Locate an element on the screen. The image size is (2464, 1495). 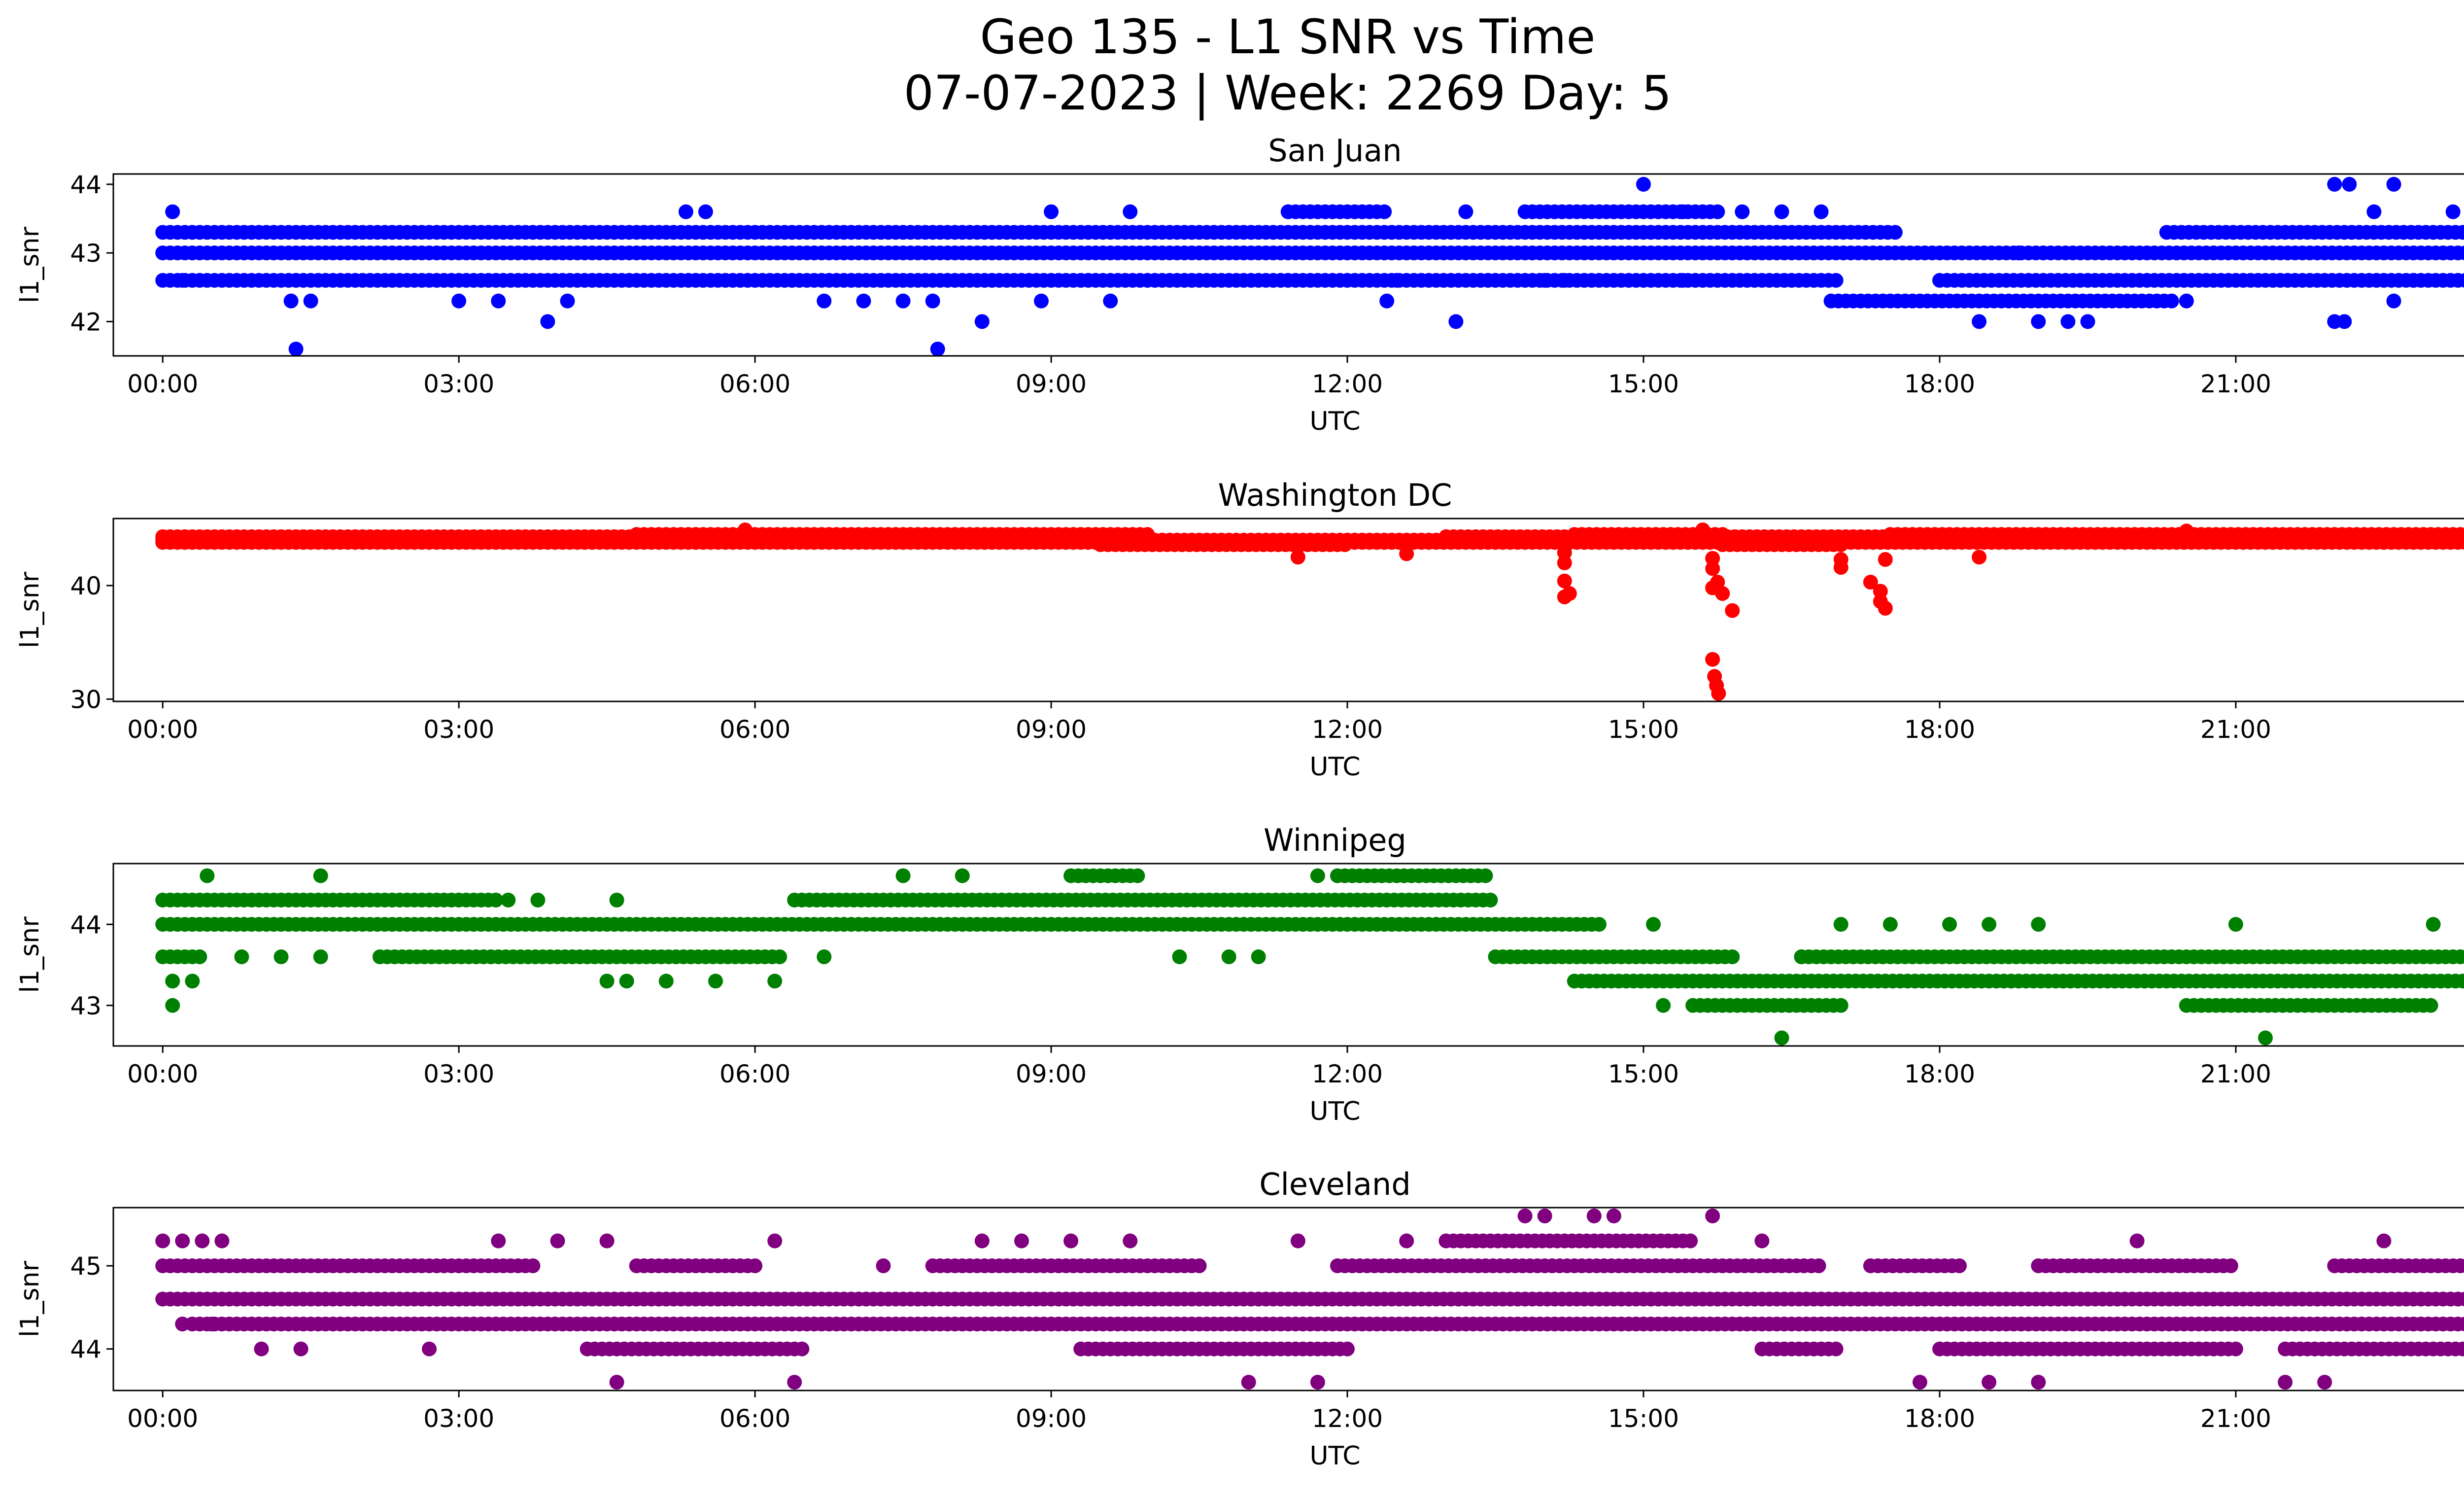
x-tick-label: 06:00 is located at coordinates (754, 384).